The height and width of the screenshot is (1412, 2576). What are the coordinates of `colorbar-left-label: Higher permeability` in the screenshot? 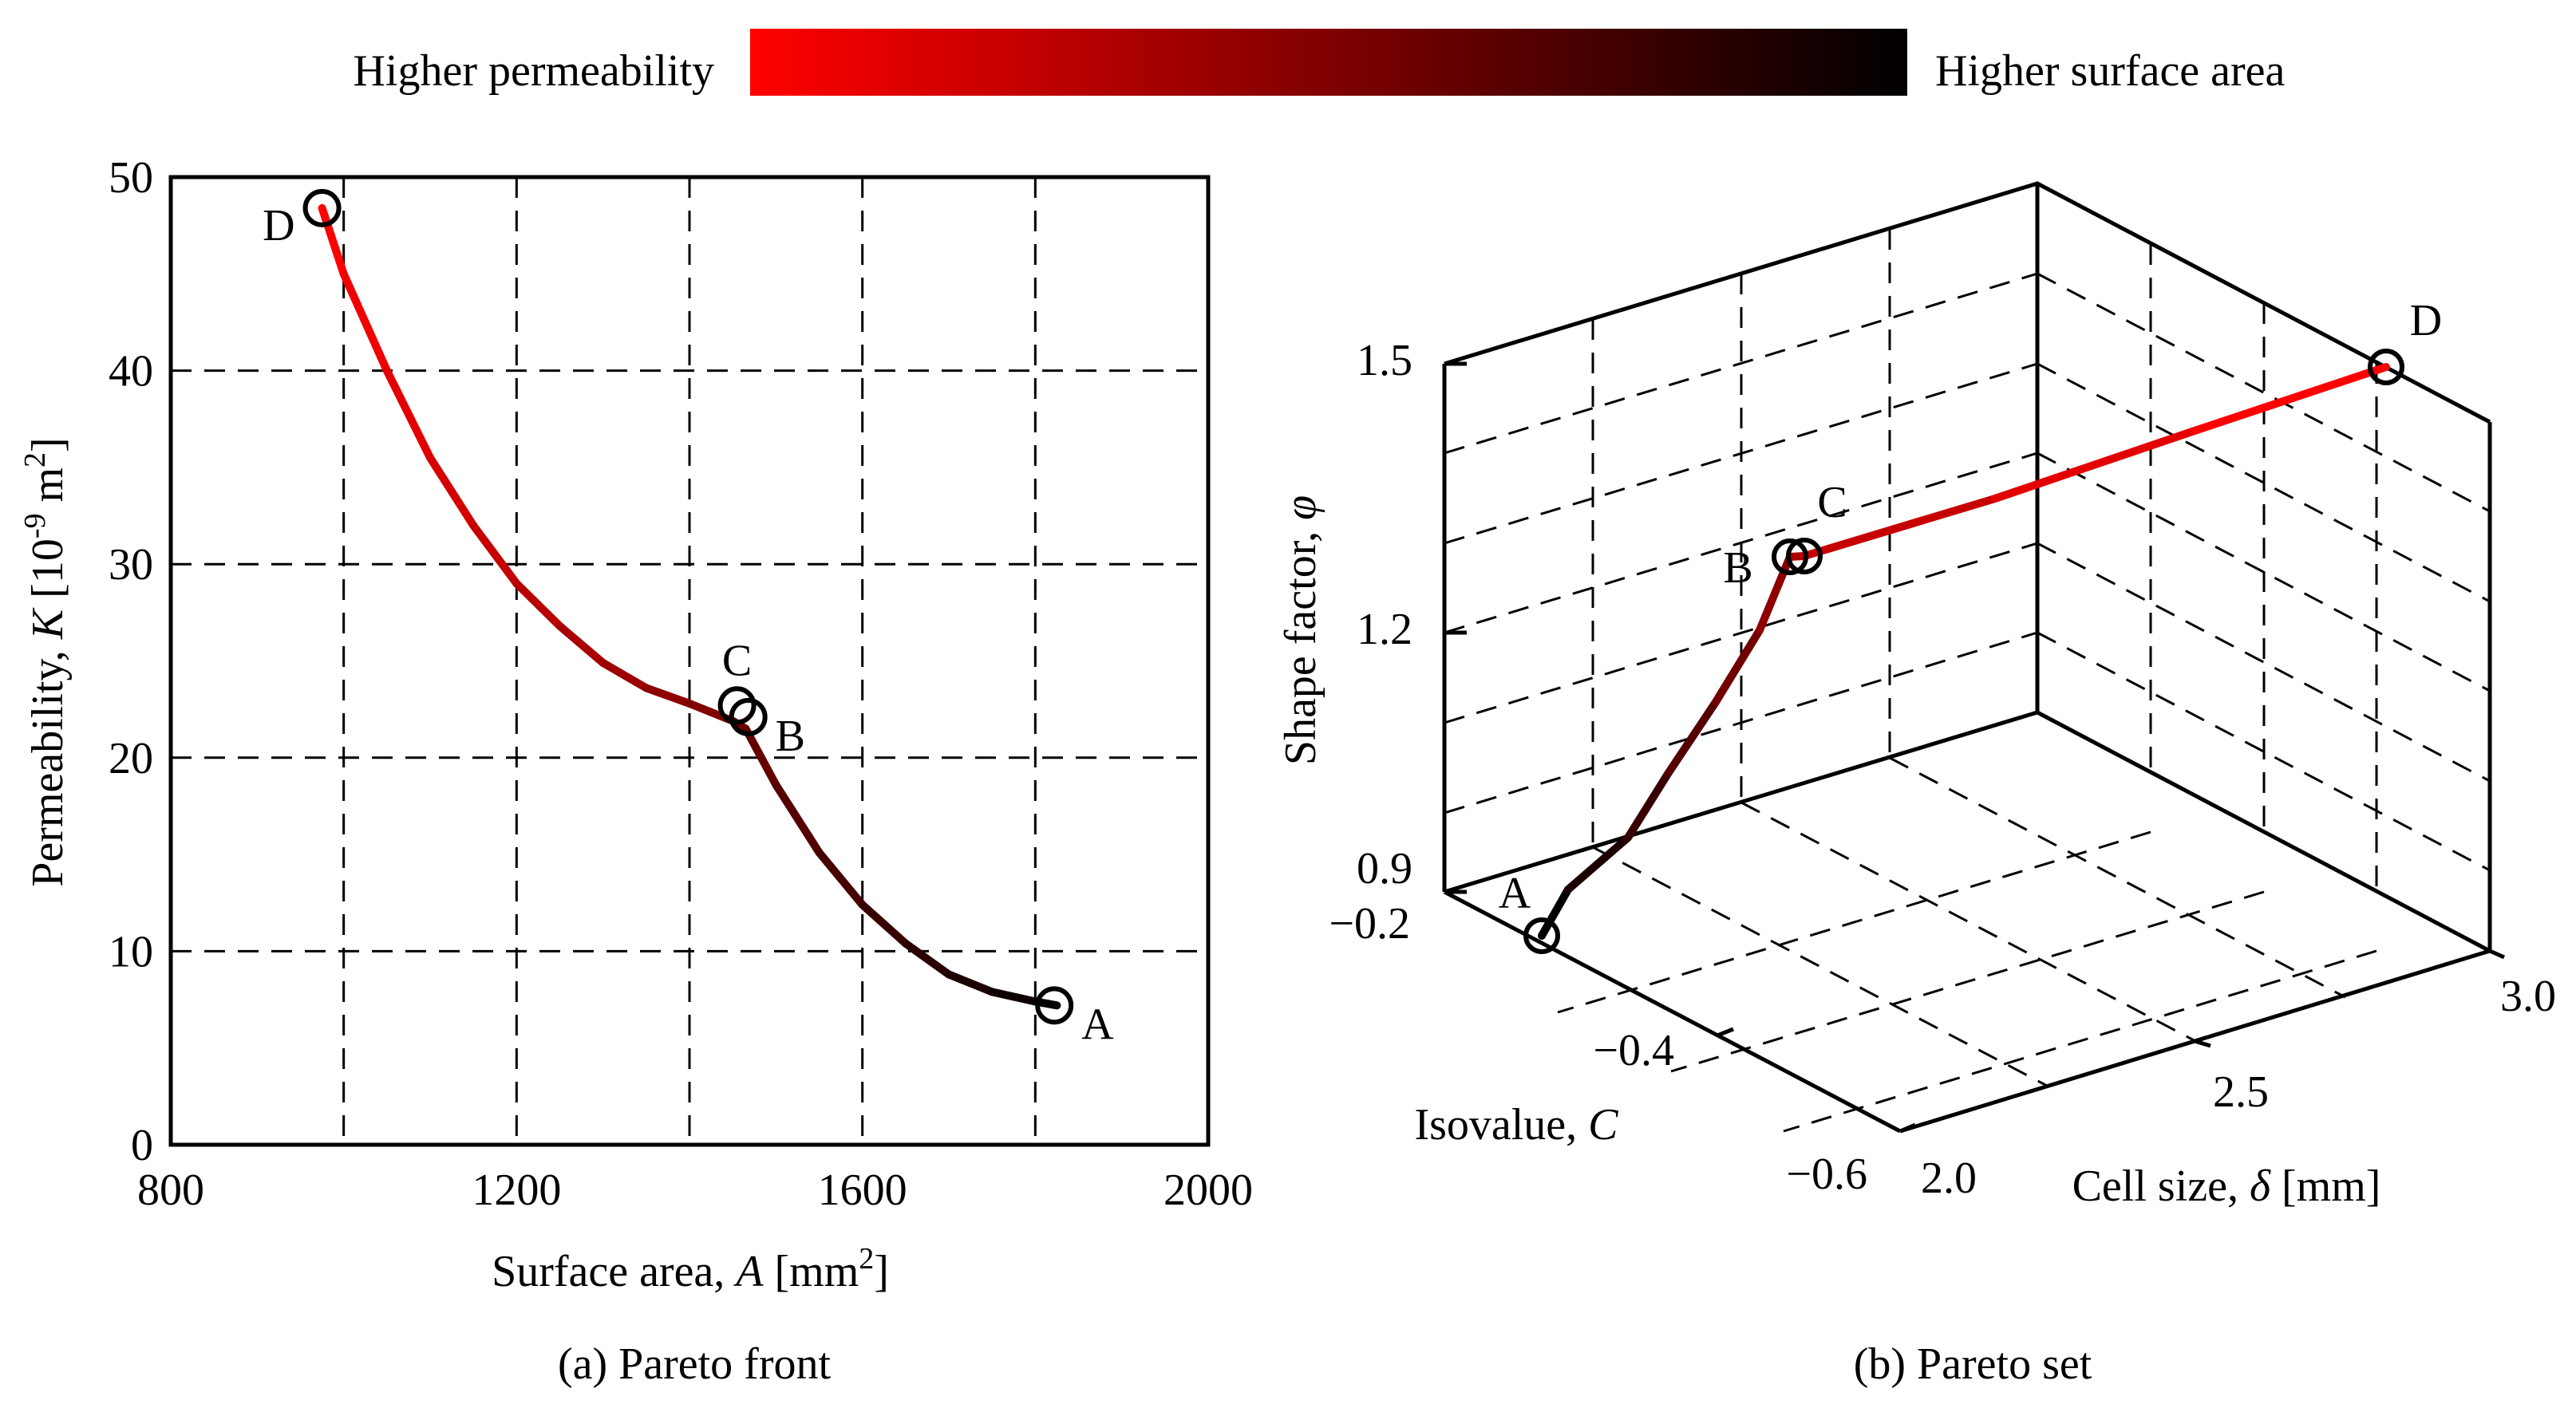 It's located at (533, 71).